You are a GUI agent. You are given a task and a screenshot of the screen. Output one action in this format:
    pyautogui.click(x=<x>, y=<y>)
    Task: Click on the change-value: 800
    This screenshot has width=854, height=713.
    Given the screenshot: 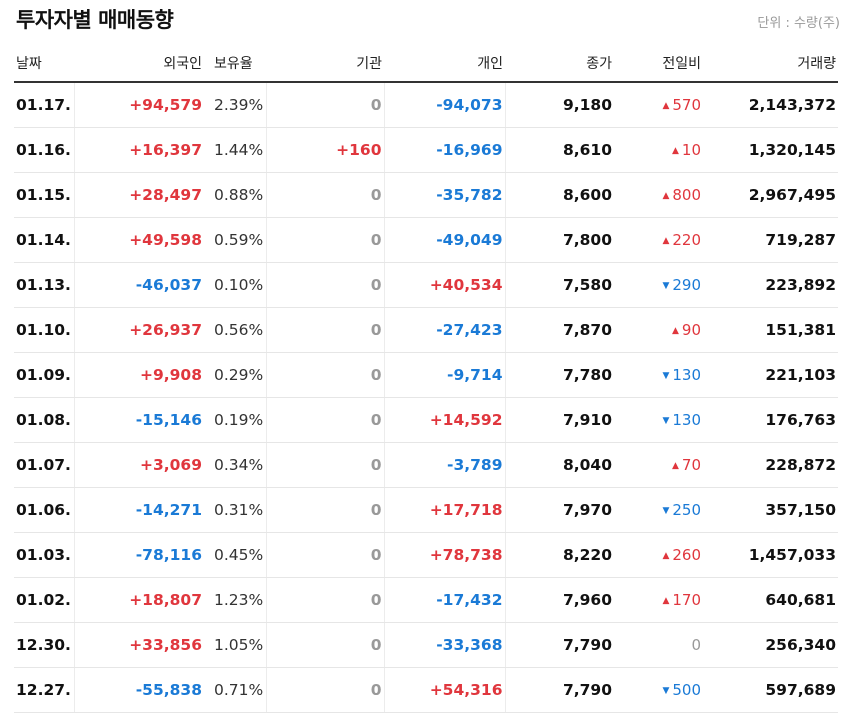 What is the action you would take?
    pyautogui.click(x=686, y=195)
    